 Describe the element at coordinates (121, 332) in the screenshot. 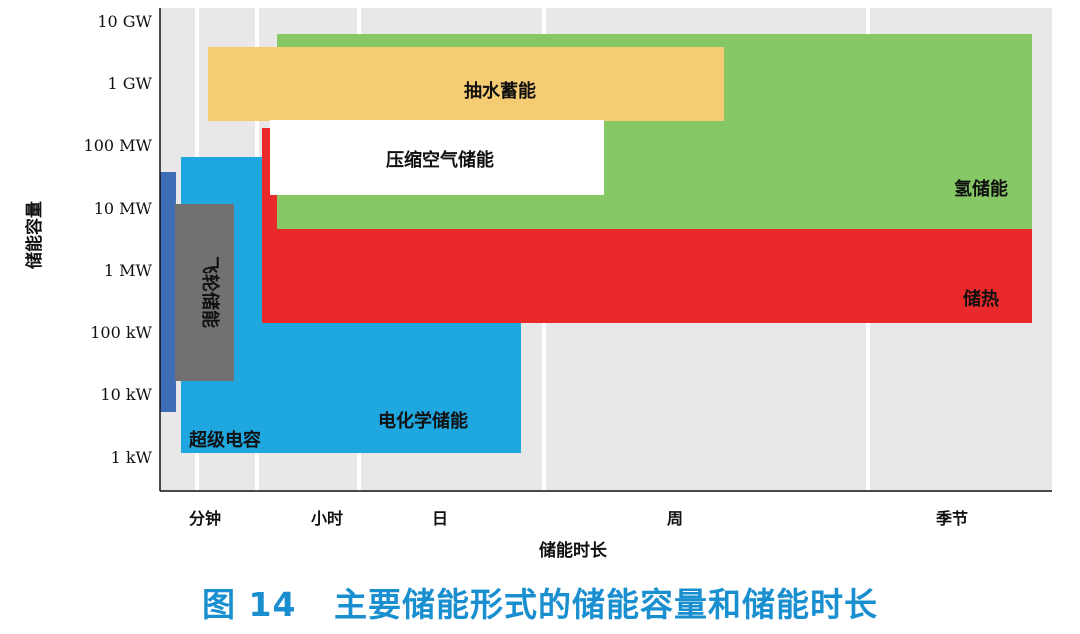

I see `y-tick-label: 100 kW` at that location.